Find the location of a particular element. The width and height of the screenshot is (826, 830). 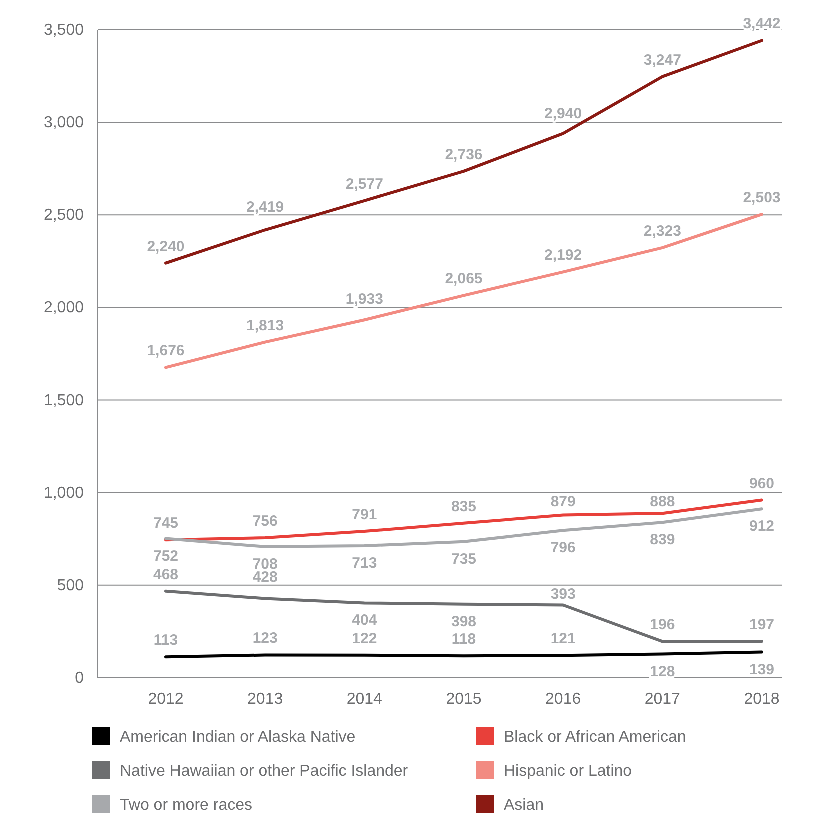

data-label: 468 is located at coordinates (166, 575).